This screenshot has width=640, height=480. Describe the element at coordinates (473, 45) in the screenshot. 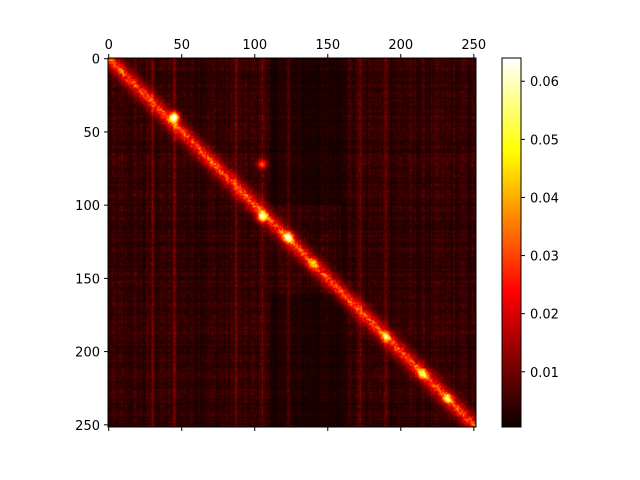

I see `x-tick-label: 250` at that location.